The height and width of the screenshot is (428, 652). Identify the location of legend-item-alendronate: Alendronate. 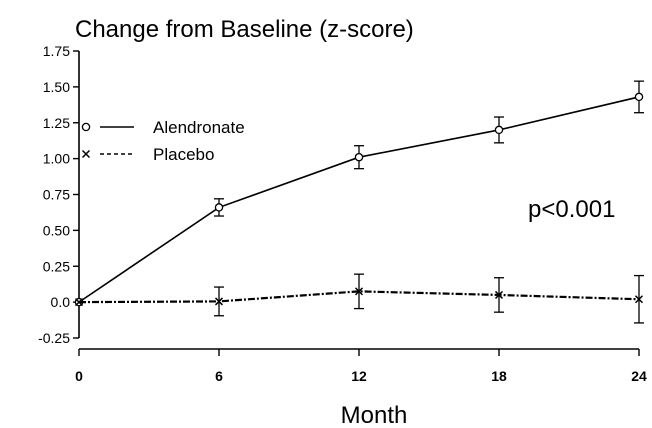
(163, 127).